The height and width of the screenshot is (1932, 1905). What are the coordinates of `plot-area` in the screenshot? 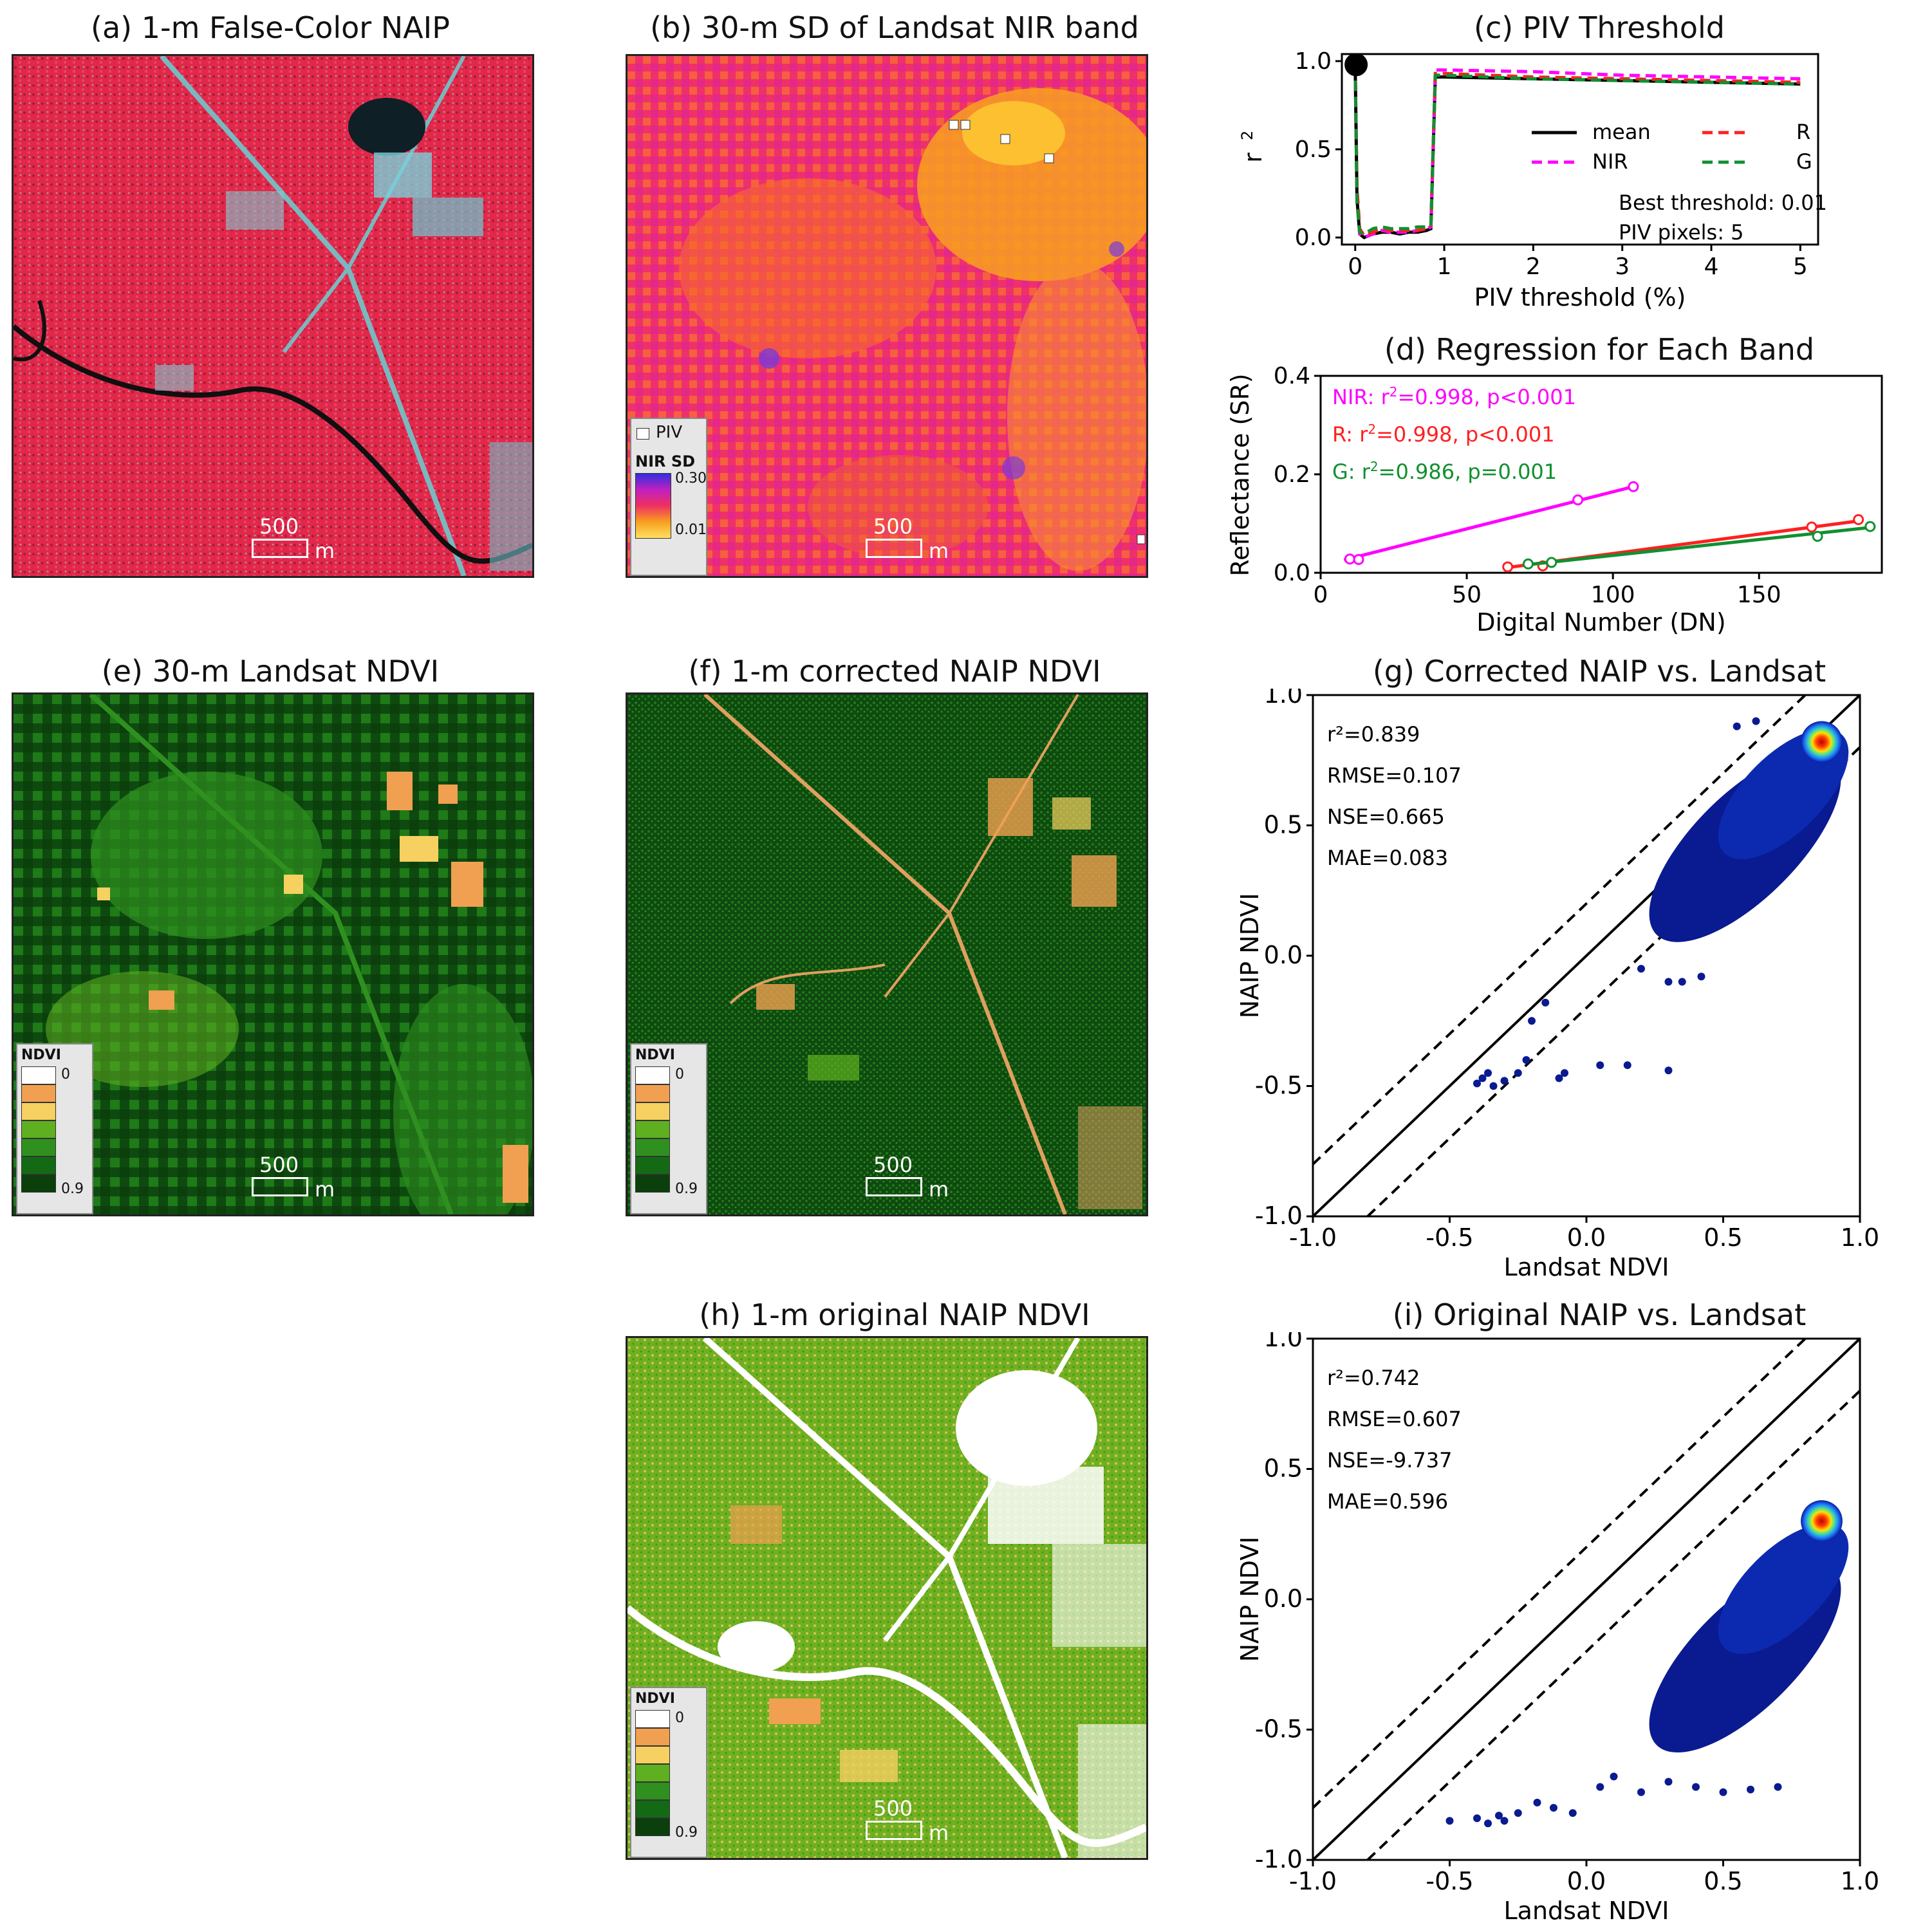 It's located at (1586, 1599).